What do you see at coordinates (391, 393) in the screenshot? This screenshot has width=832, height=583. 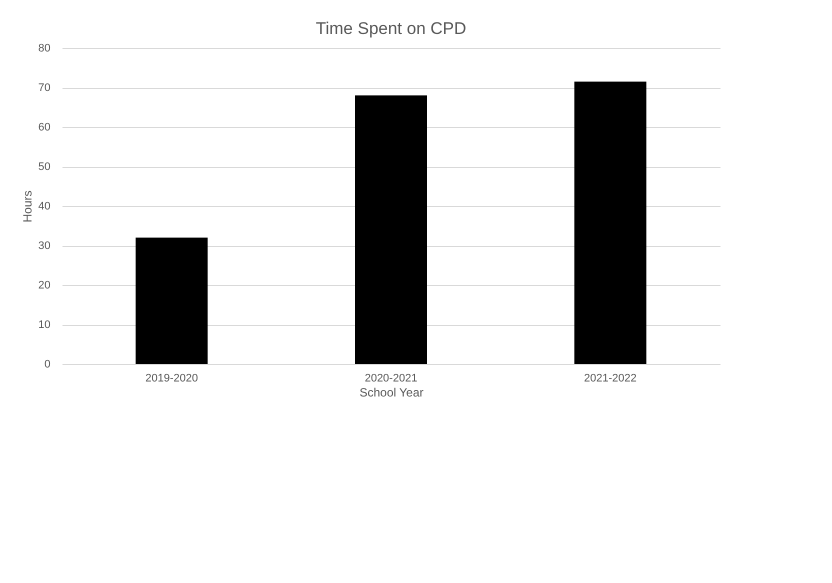 I see `x-axis-title: School Year` at bounding box center [391, 393].